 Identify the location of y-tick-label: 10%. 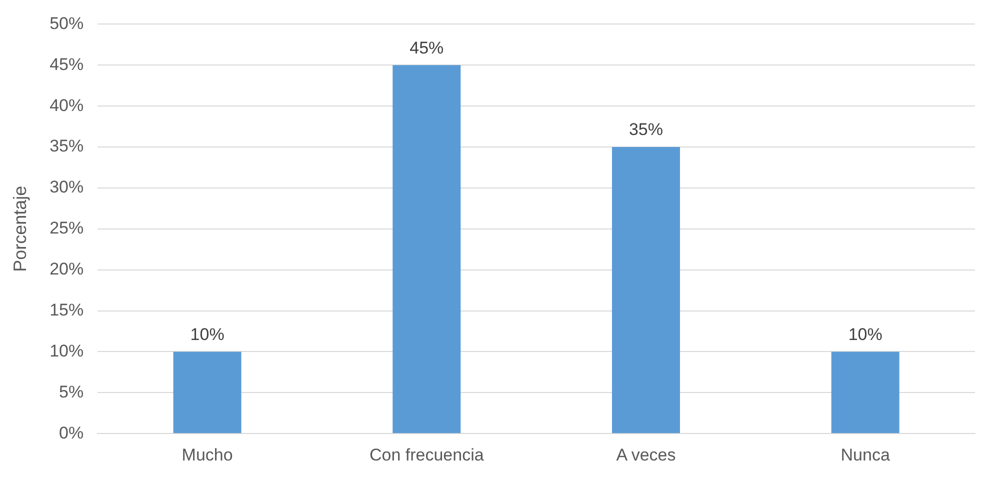
(67, 350).